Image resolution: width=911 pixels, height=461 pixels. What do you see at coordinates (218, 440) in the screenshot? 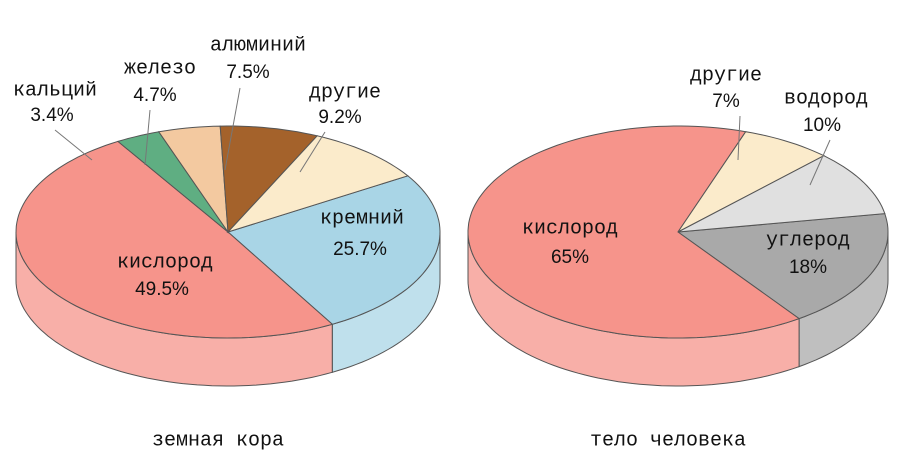
I see `chart-title: земная кора` at bounding box center [218, 440].